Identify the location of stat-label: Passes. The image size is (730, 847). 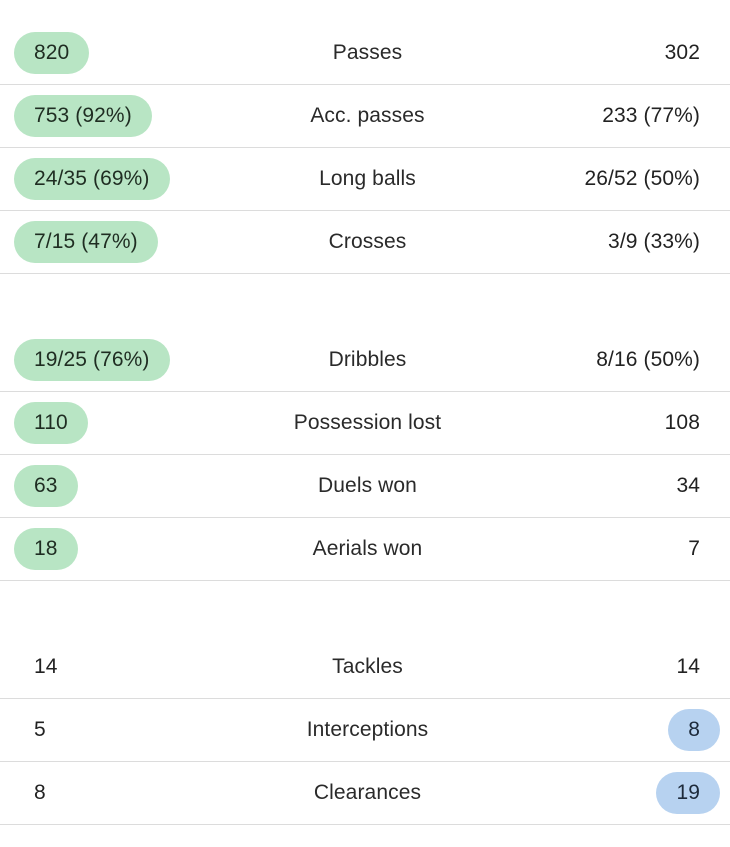
(367, 52).